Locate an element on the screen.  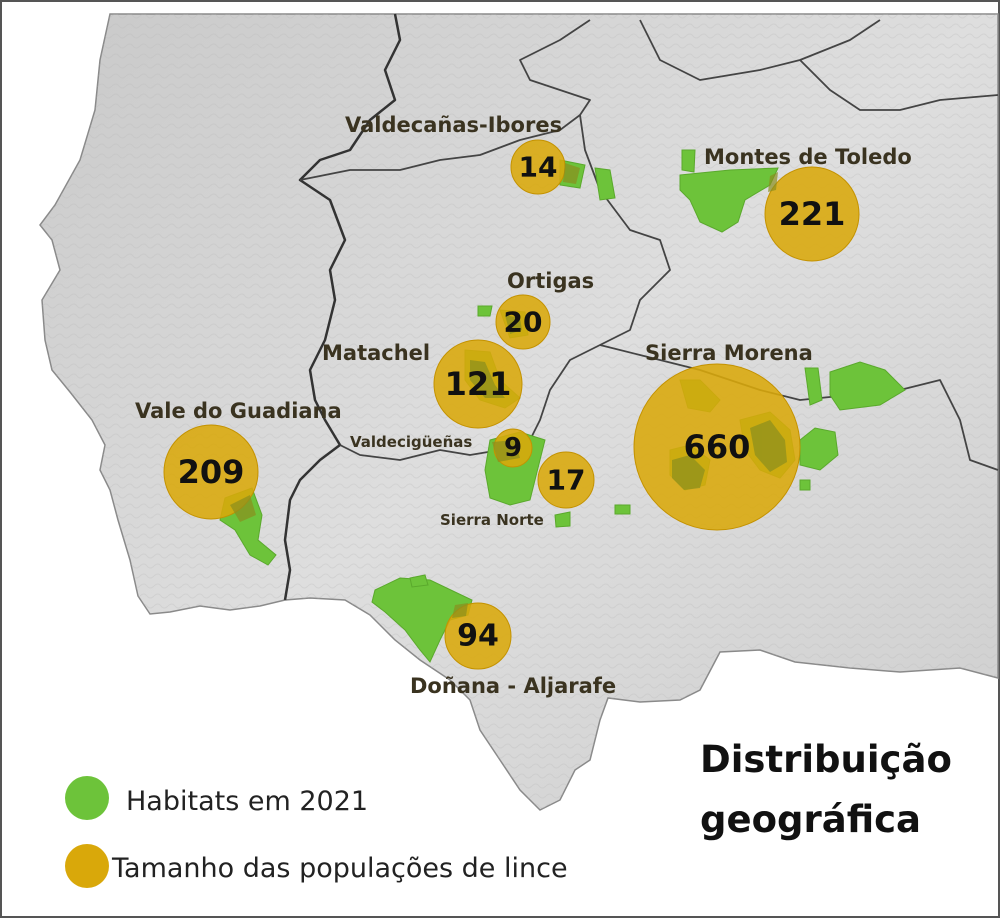
population-value-valdecanas: 14 is located at coordinates (538, 167).